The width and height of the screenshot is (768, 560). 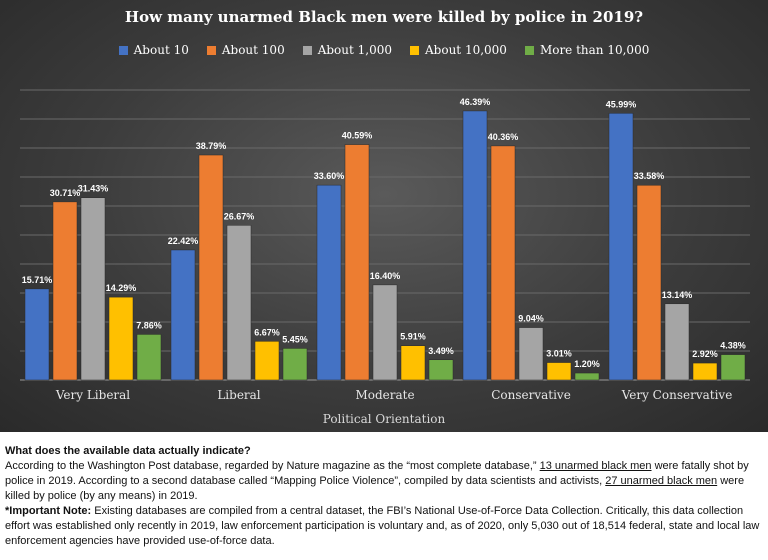 What do you see at coordinates (65, 193) in the screenshot?
I see `data-label: 30.71%` at bounding box center [65, 193].